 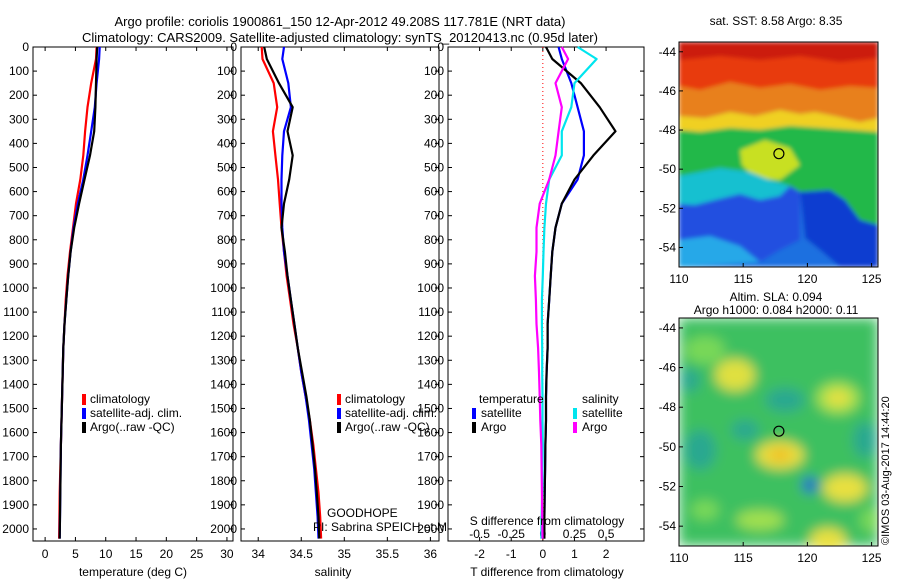 I want to click on y-tick-label: -54, so click(x=668, y=526).